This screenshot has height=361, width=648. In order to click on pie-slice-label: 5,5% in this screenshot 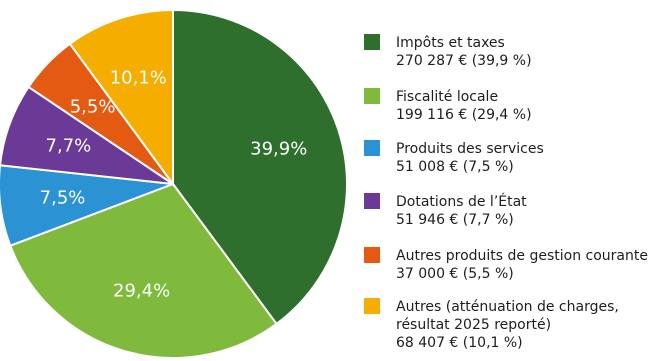, I will do `click(93, 106)`.